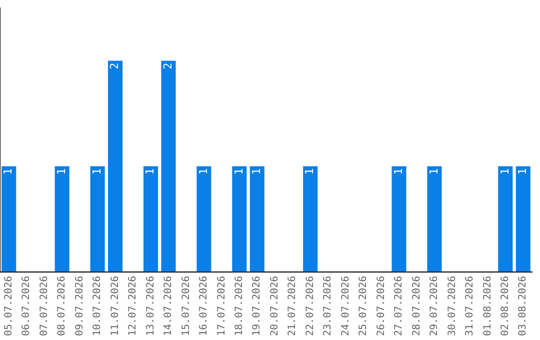 This screenshot has height=340, width=540. I want to click on x-tick-label: 14.07.2026, so click(168, 306).